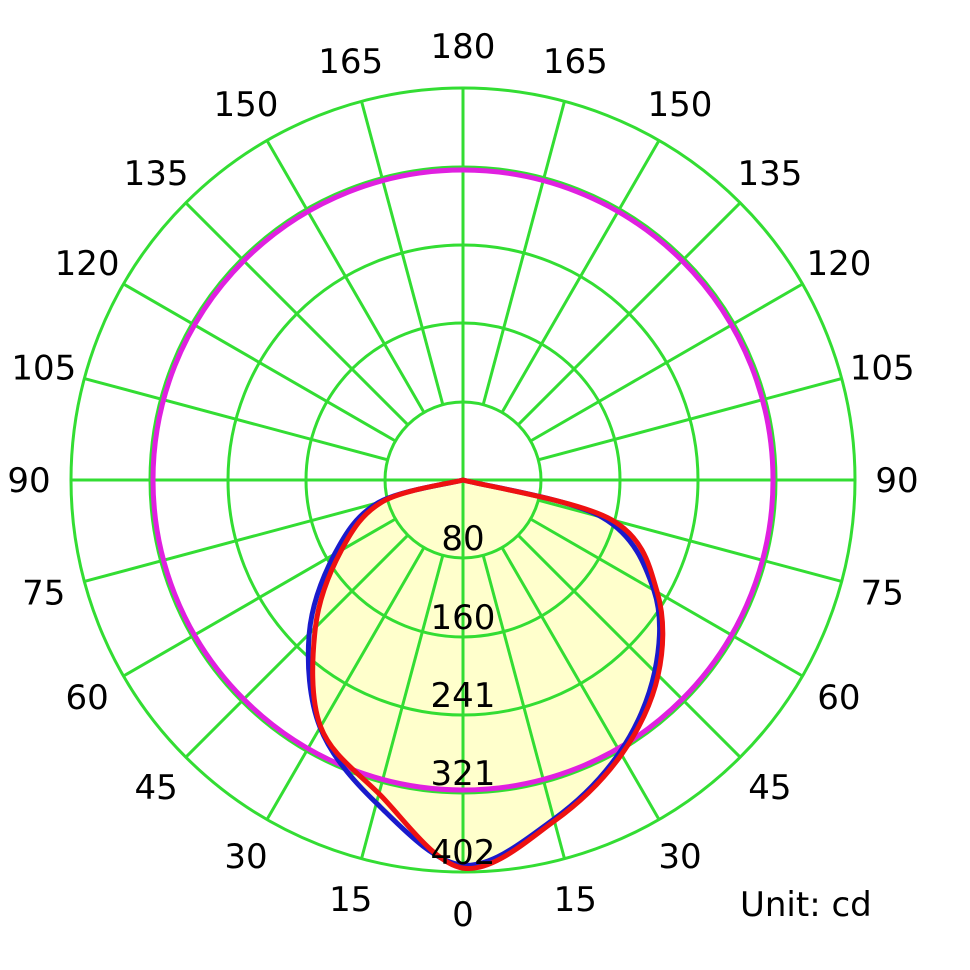 This screenshot has width=970, height=970. What do you see at coordinates (462, 539) in the screenshot?
I see `radial-tick-label: 80` at bounding box center [462, 539].